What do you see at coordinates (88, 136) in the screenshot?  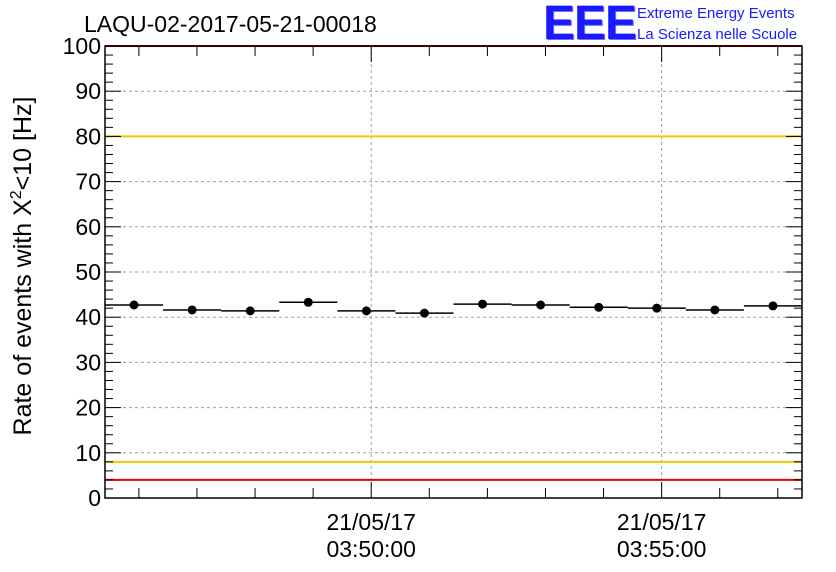 I see `y-tick-label: 80` at bounding box center [88, 136].